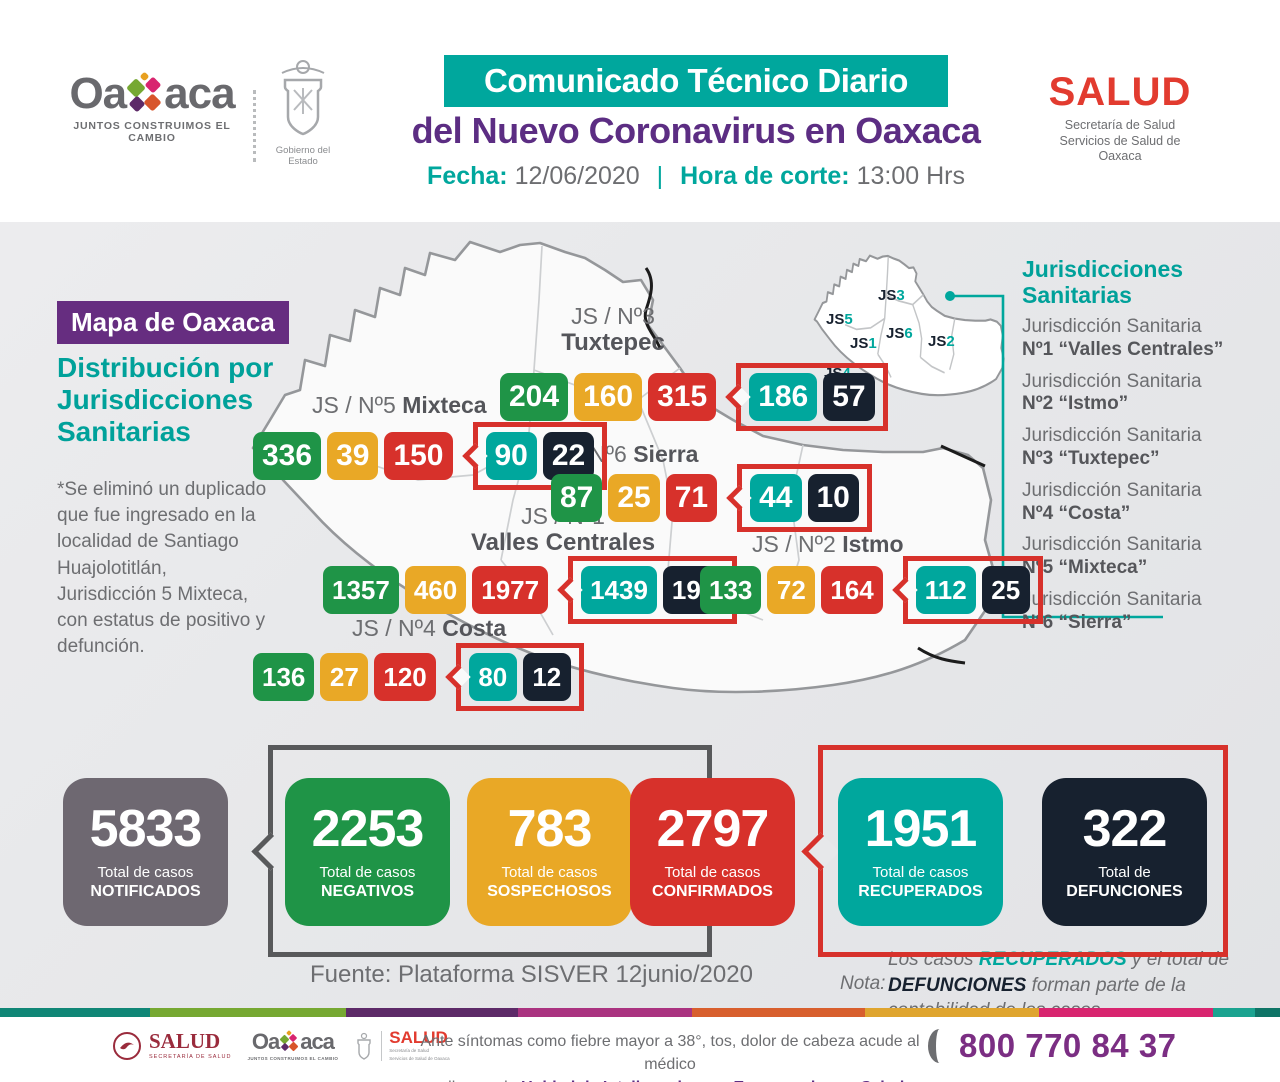  What do you see at coordinates (173, 322) in the screenshot?
I see `map-title-badge: Mapa de Oaxaca` at bounding box center [173, 322].